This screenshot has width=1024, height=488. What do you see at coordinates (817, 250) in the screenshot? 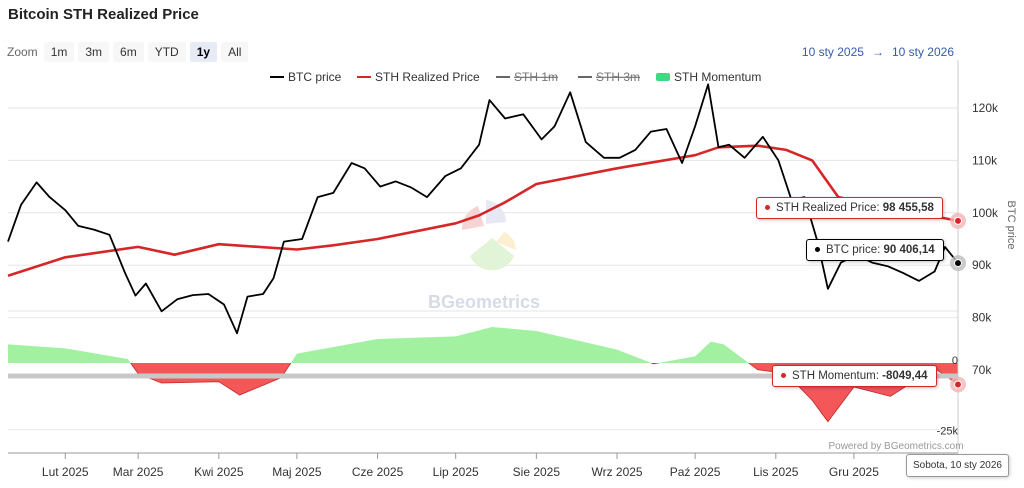
I see `btc-dot-icon` at bounding box center [817, 250].